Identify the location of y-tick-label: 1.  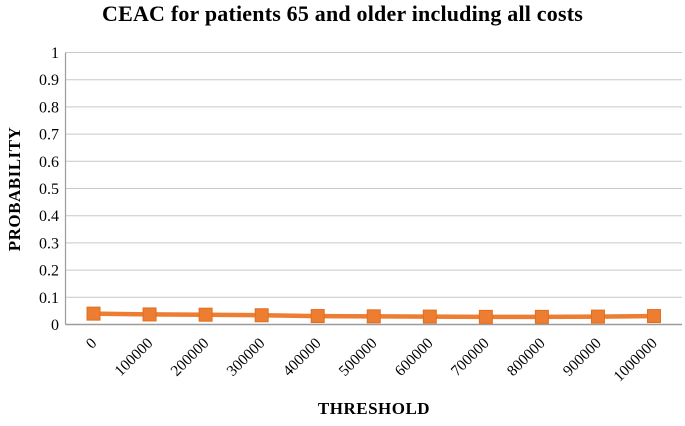
(55, 53).